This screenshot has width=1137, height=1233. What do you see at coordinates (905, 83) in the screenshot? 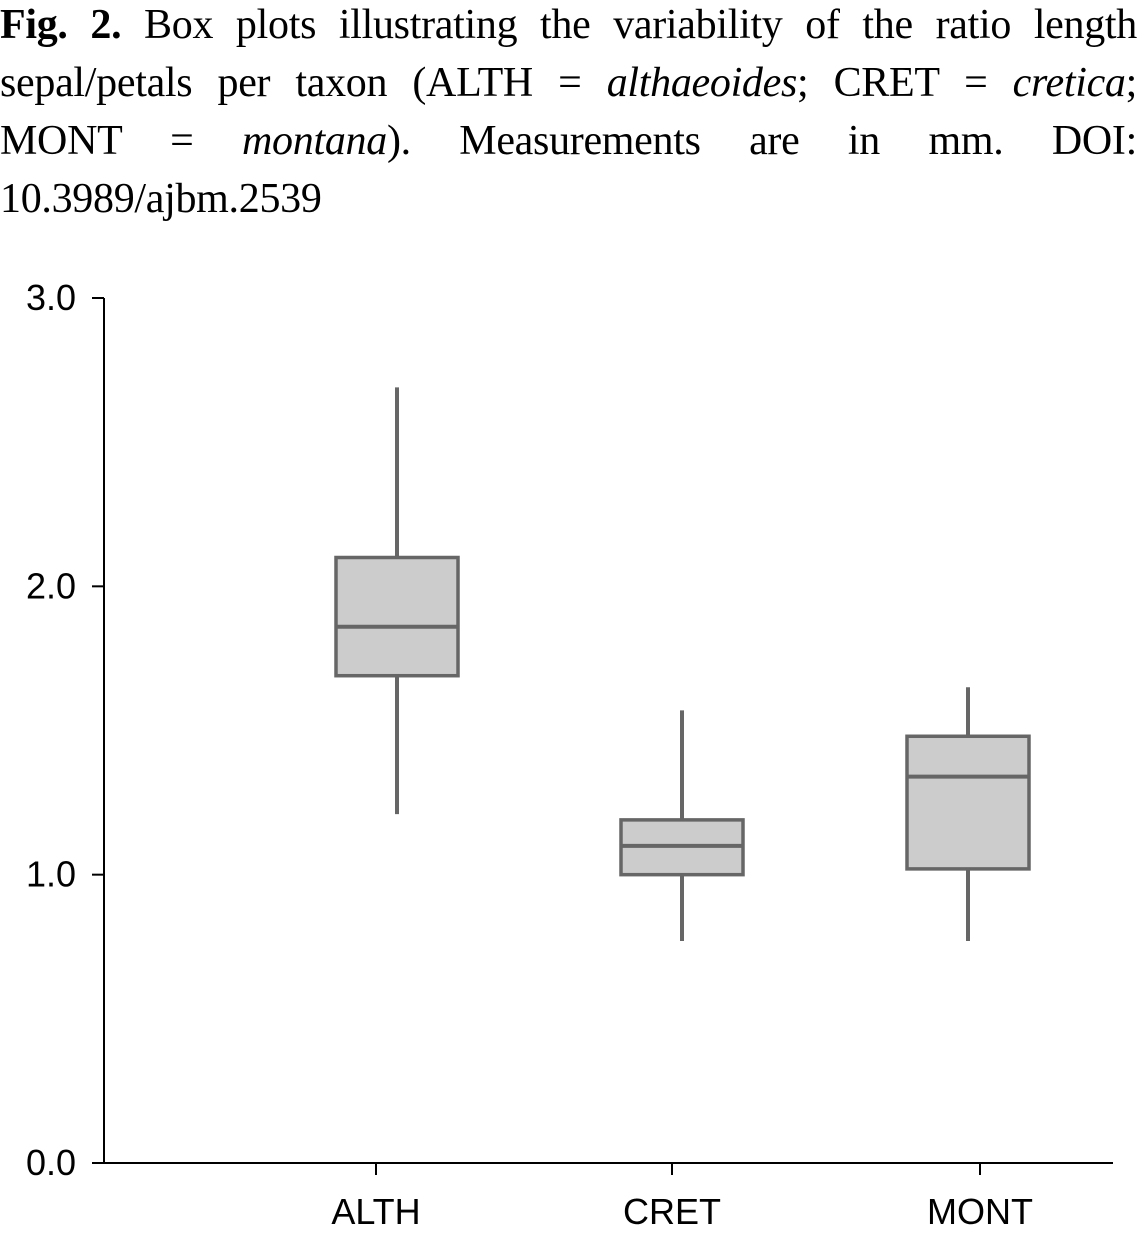
I see `caption-text-2: ; CRET =` at bounding box center [905, 83].